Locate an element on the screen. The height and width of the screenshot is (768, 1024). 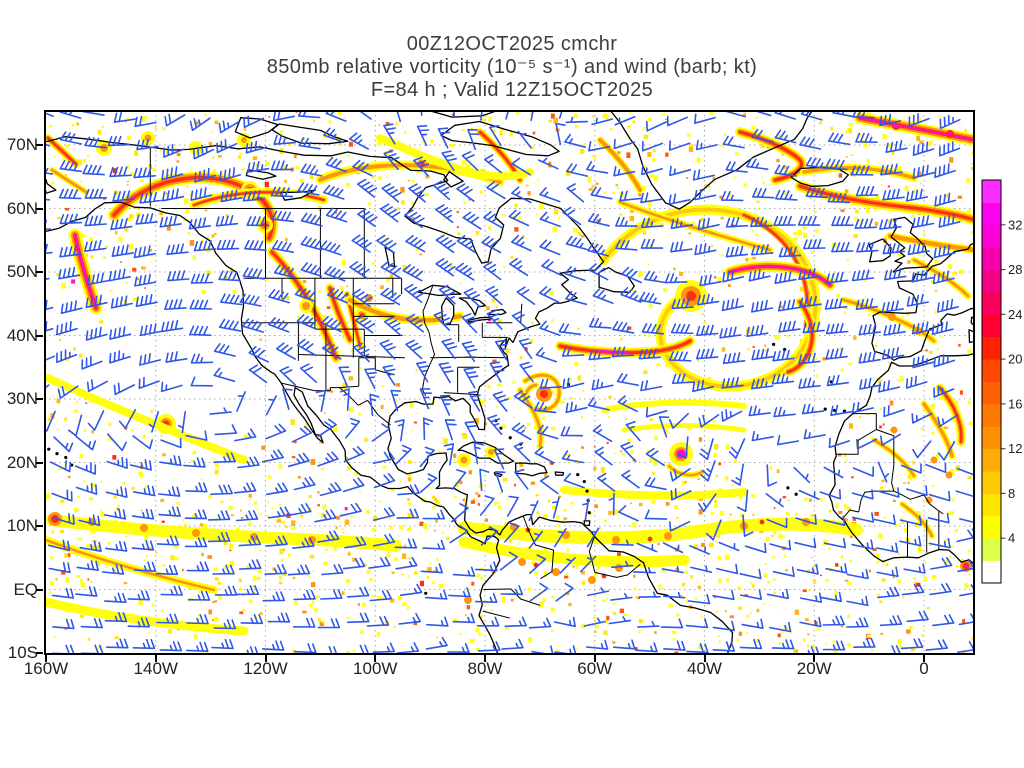
x-axis-label: 140W is located at coordinates (155, 668).